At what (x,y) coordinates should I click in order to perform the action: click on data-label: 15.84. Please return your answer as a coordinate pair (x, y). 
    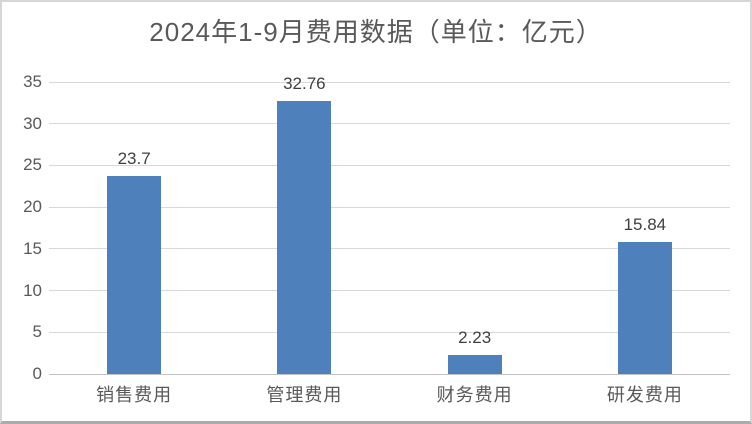
    Looking at the image, I should click on (645, 224).